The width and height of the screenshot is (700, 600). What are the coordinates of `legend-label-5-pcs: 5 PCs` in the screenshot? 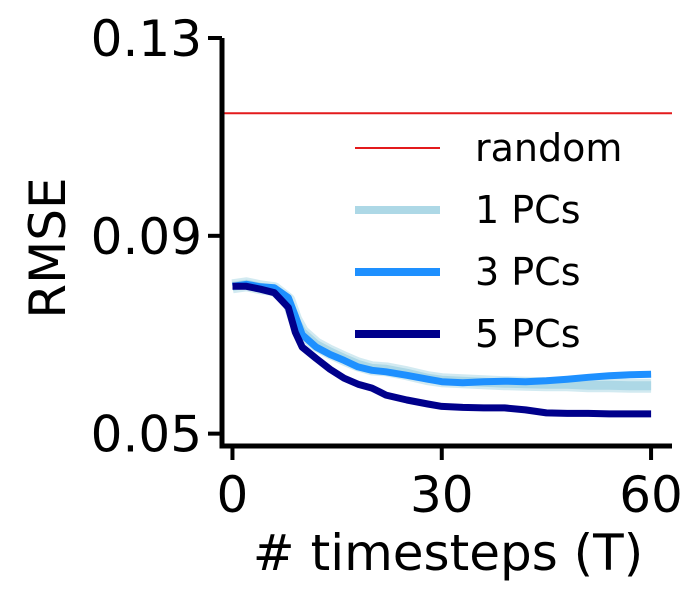 It's located at (528, 334).